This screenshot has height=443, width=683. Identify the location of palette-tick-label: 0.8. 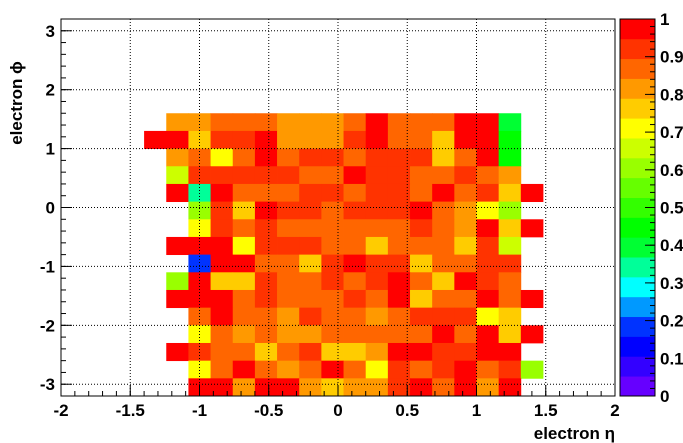
(671, 94).